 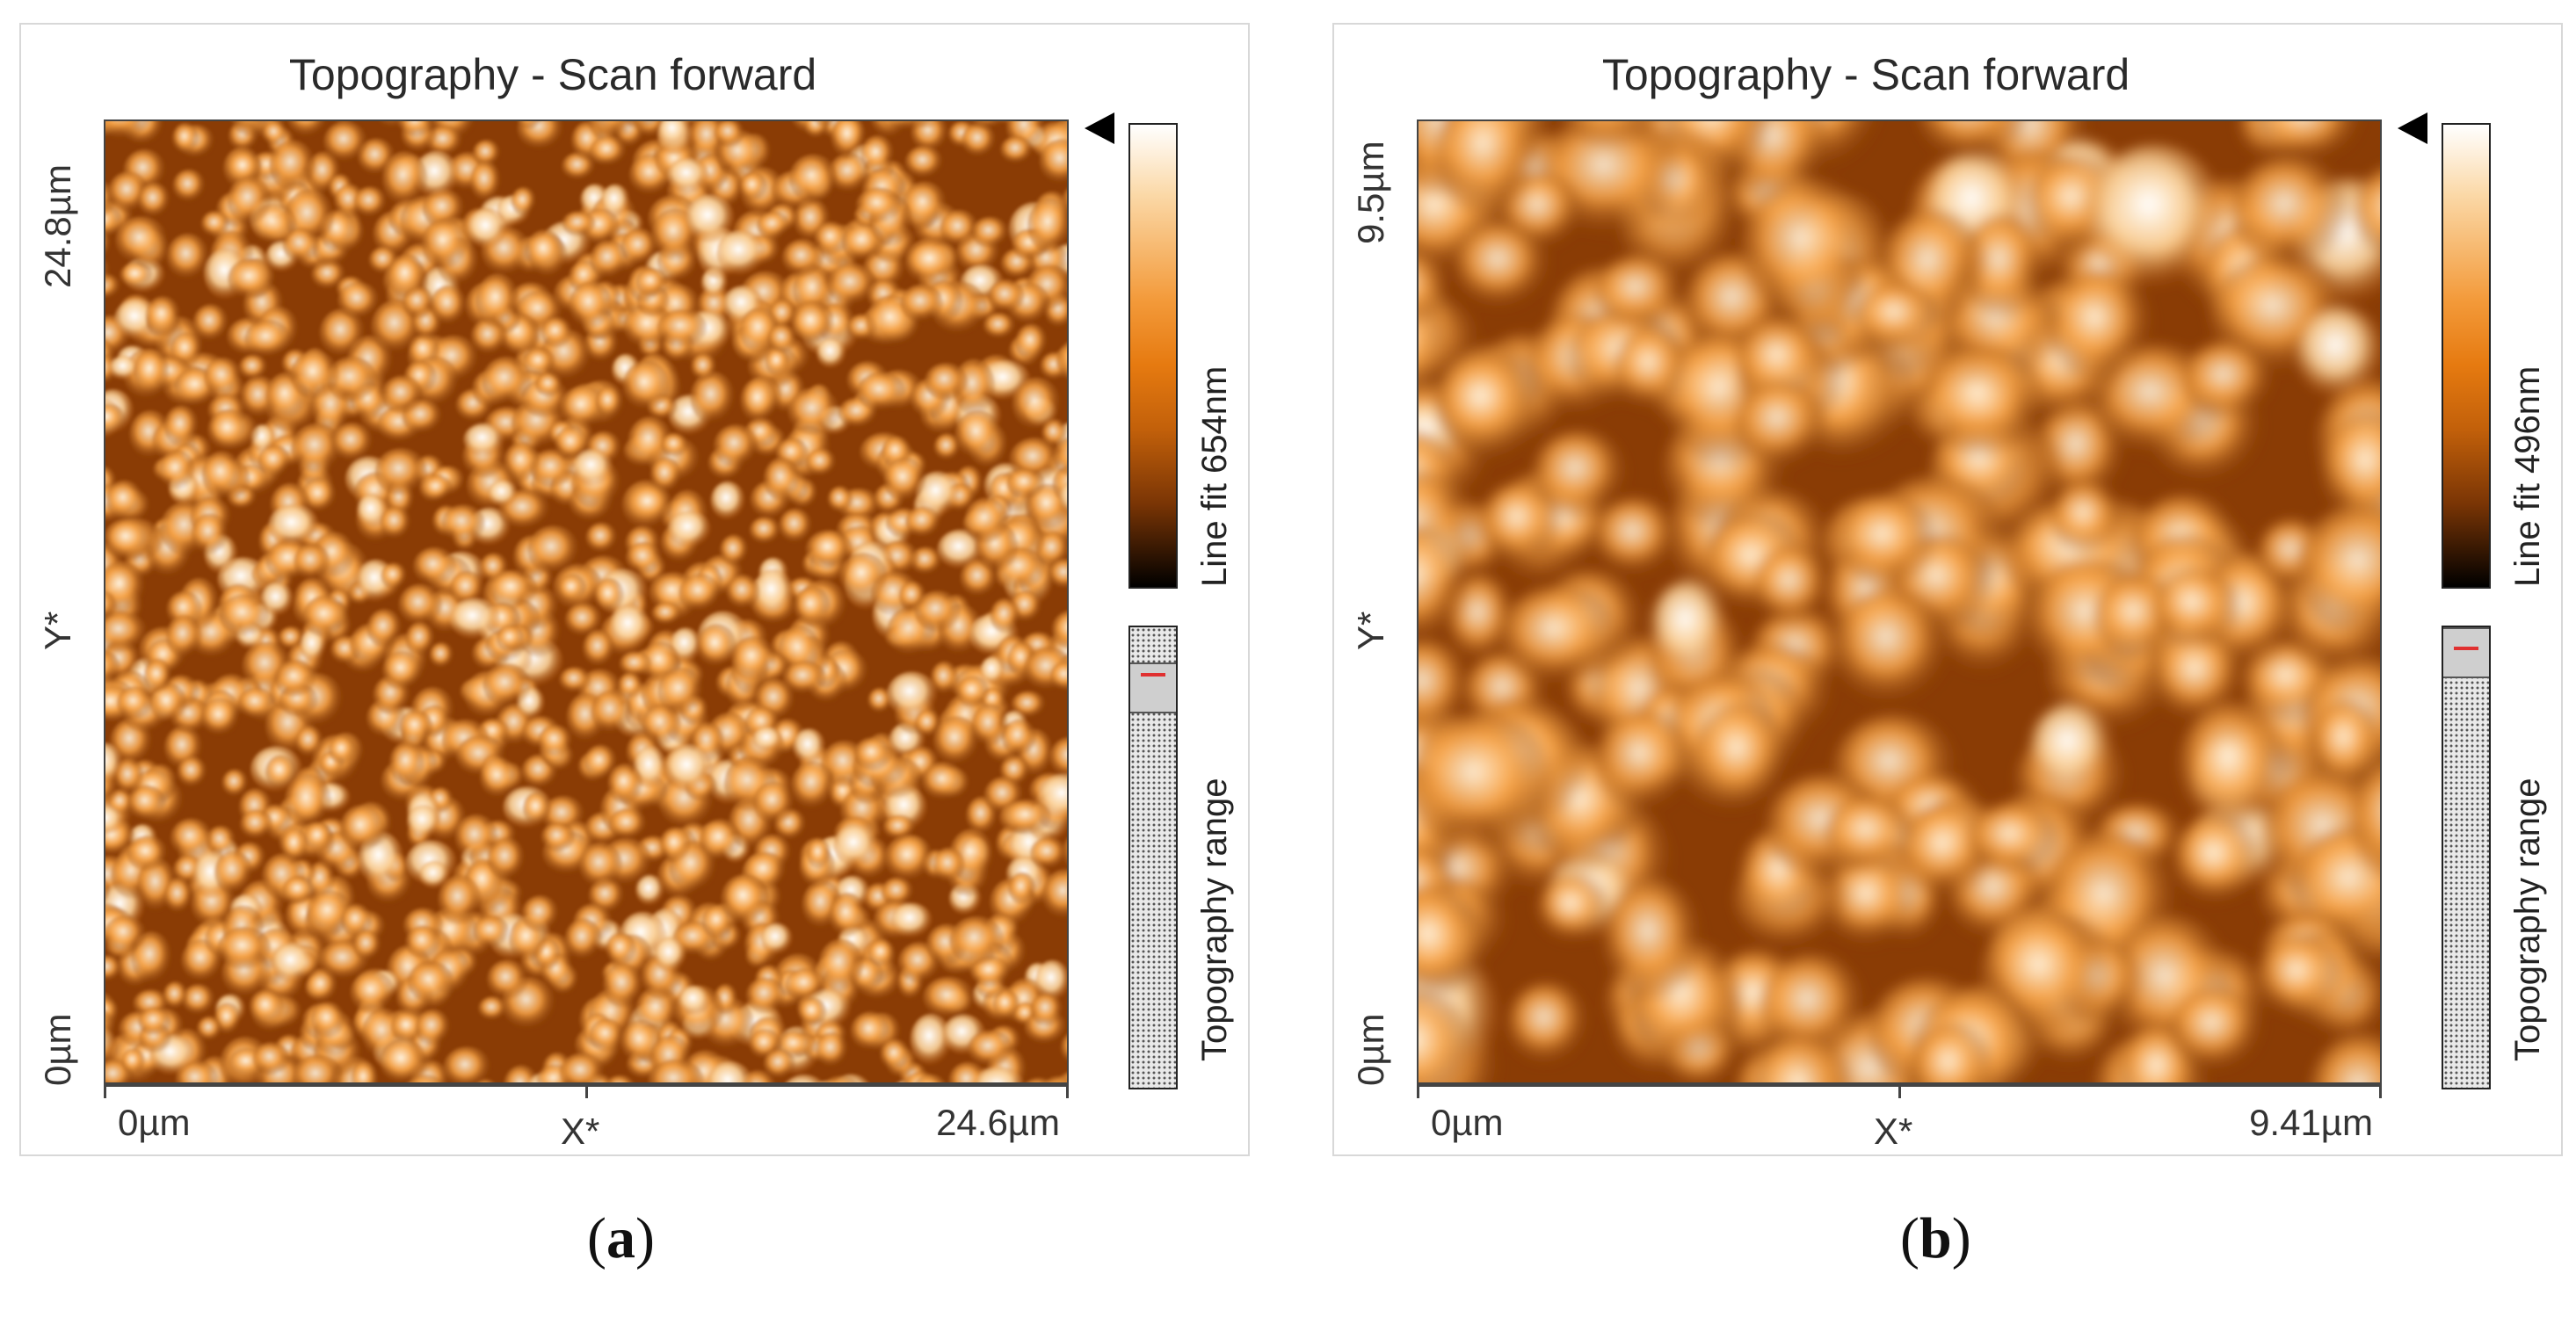 What do you see at coordinates (57, 630) in the screenshot?
I see `y-axis-label: Y*` at bounding box center [57, 630].